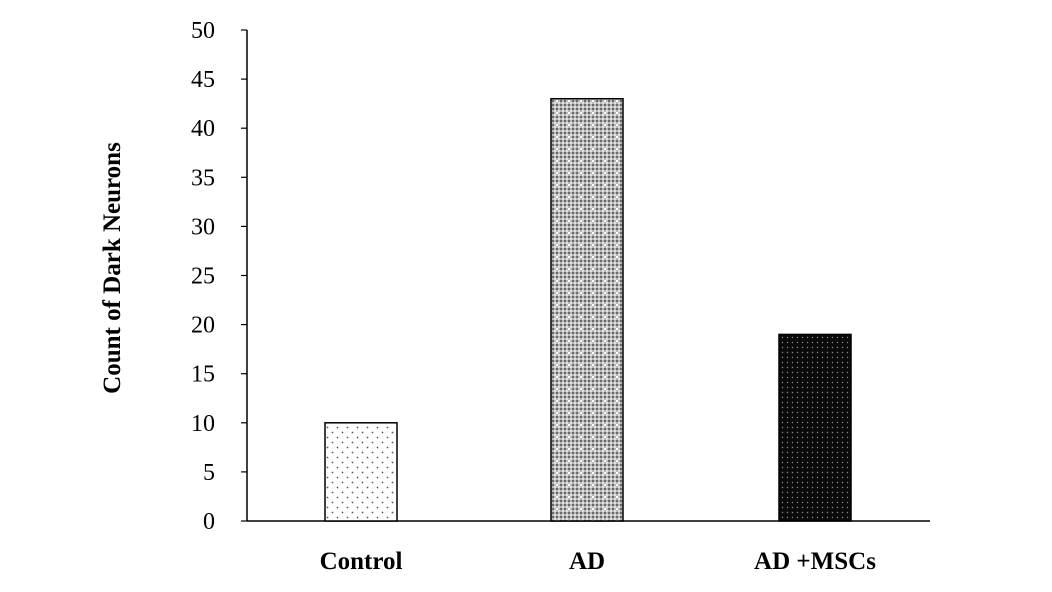 The image size is (1052, 592). What do you see at coordinates (203, 129) in the screenshot?
I see `y-tick-label: 40` at bounding box center [203, 129].